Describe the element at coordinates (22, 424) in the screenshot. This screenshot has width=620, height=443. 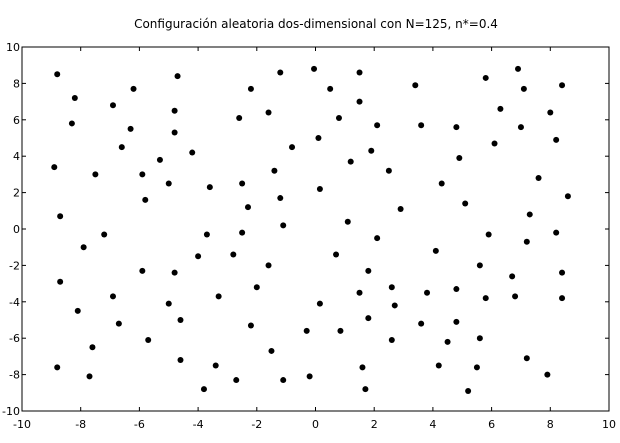
I see `x-tick-label: -10` at that location.